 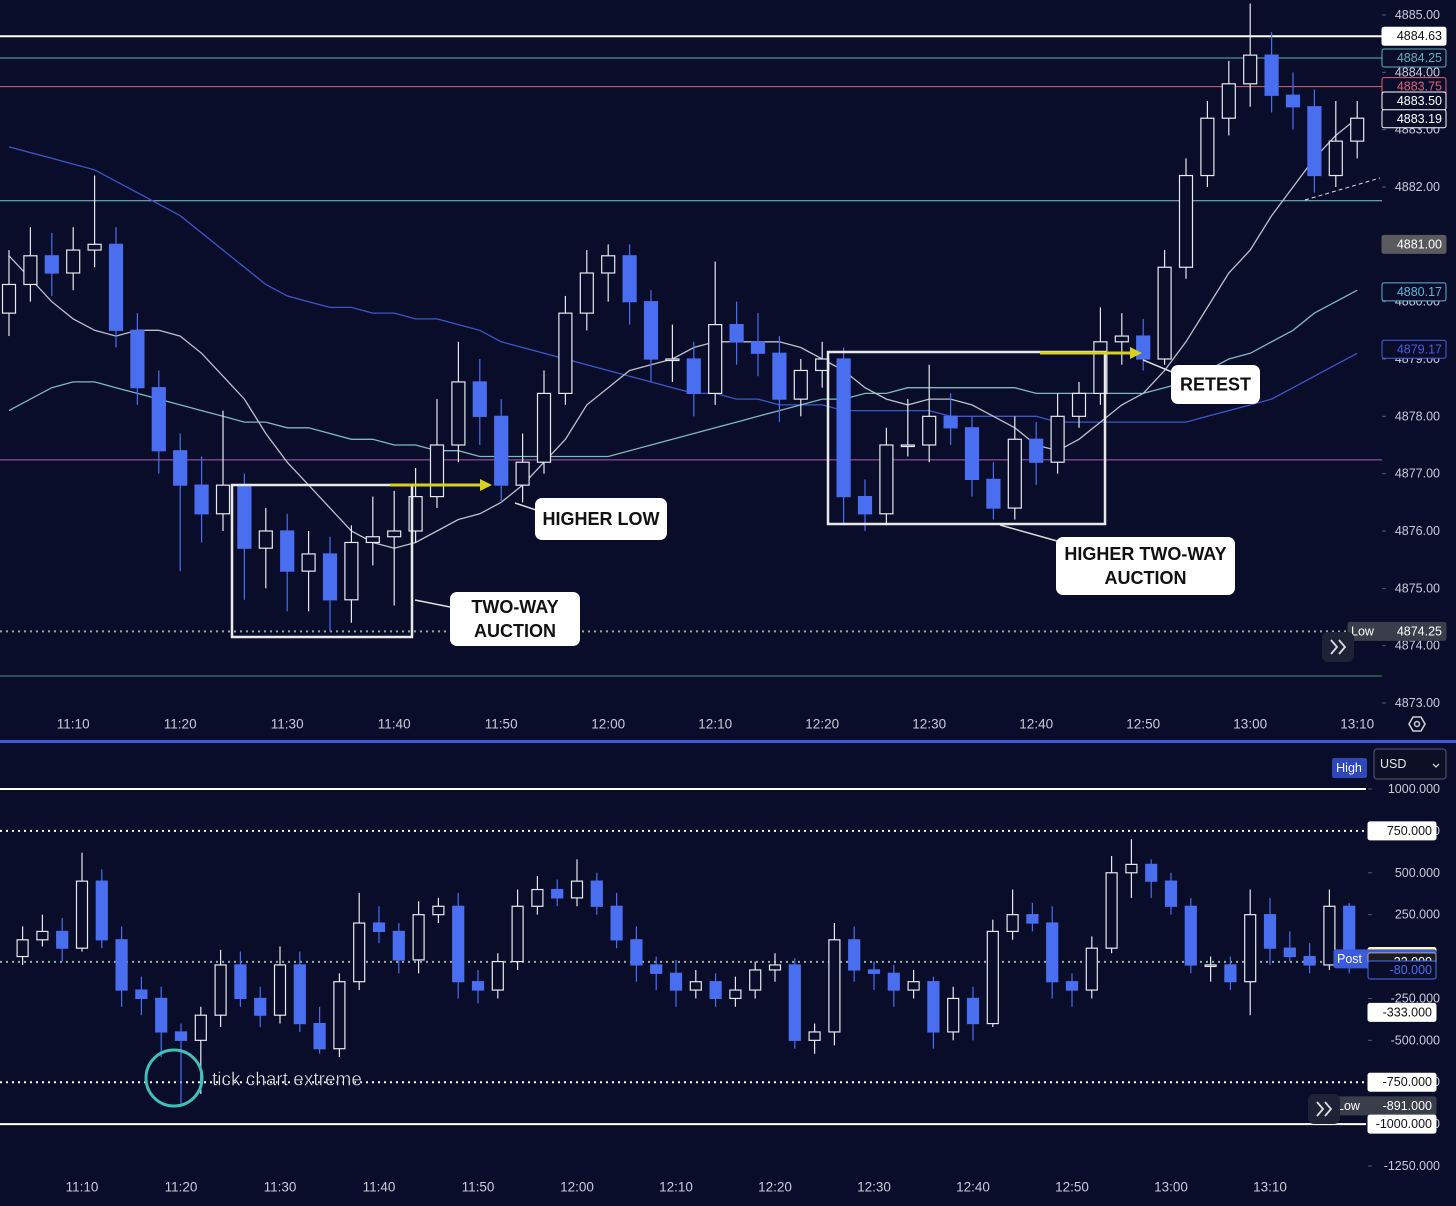 I want to click on dropdown-caret, so click(x=1436, y=765).